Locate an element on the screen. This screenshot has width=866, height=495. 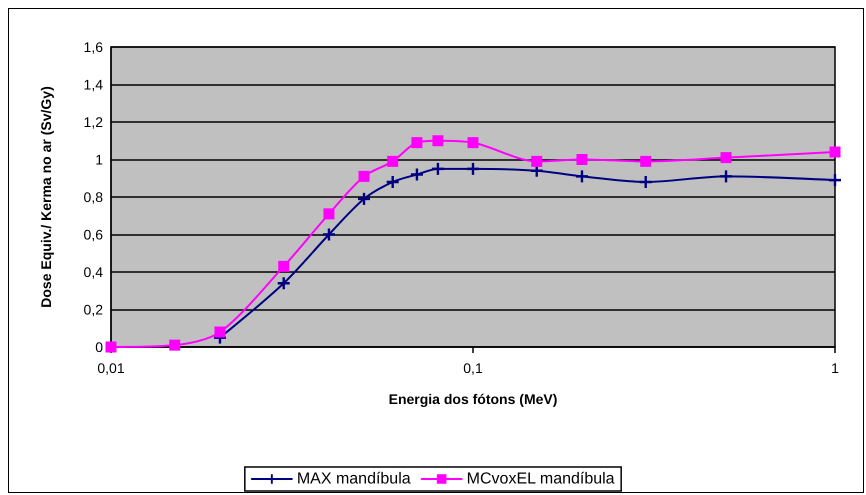
y-tick-label: 0,8 is located at coordinates (94, 197).